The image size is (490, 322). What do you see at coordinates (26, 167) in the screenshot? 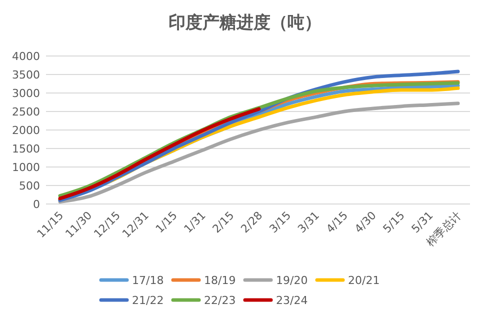
I see `y-tick-label: 1000` at bounding box center [26, 167].